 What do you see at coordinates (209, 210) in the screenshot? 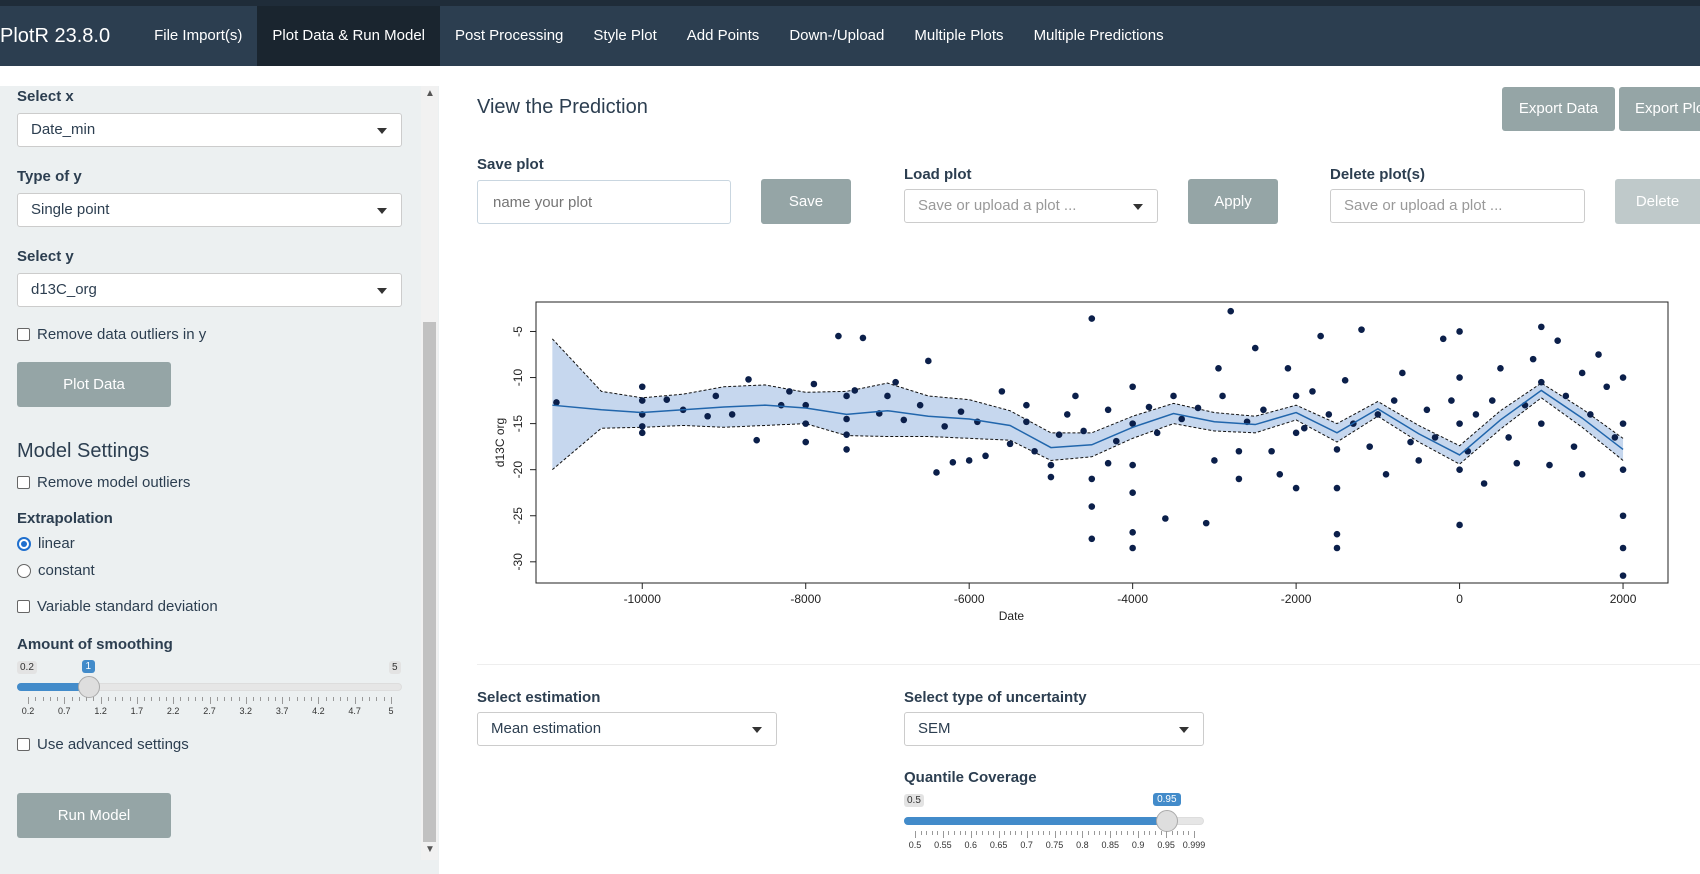
I see `type-y-dropdown: Single point` at bounding box center [209, 210].